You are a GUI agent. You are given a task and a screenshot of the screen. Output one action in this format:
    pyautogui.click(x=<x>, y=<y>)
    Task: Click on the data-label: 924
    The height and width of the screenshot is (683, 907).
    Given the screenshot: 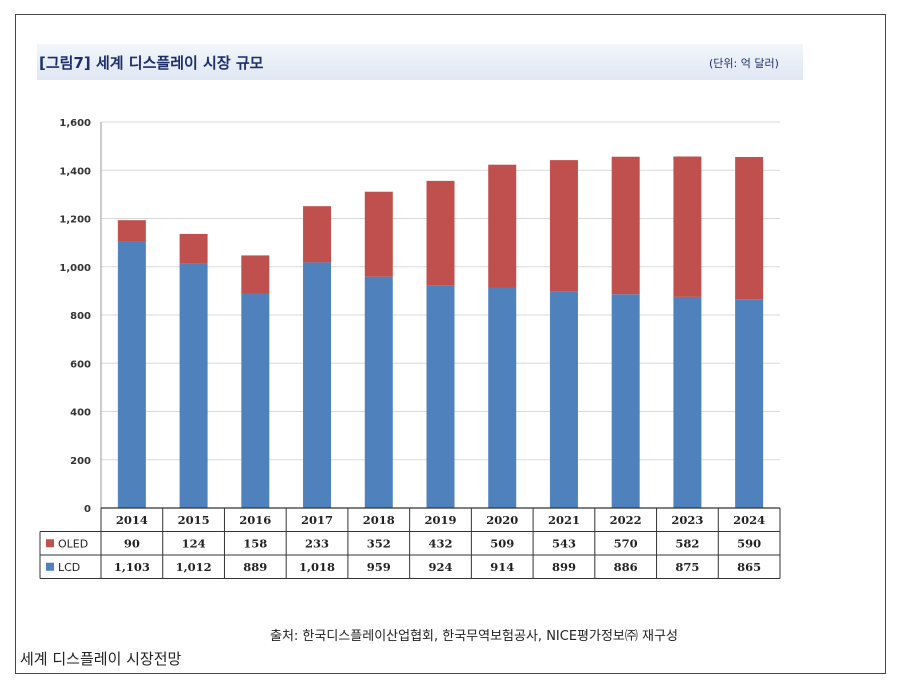 What is the action you would take?
    pyautogui.click(x=440, y=567)
    